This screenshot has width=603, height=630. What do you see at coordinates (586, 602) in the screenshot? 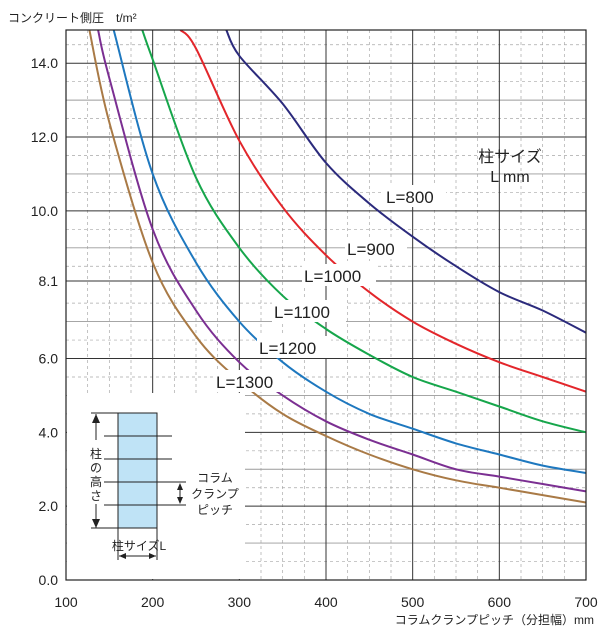
I see `x-tick-label: 700` at bounding box center [586, 602].